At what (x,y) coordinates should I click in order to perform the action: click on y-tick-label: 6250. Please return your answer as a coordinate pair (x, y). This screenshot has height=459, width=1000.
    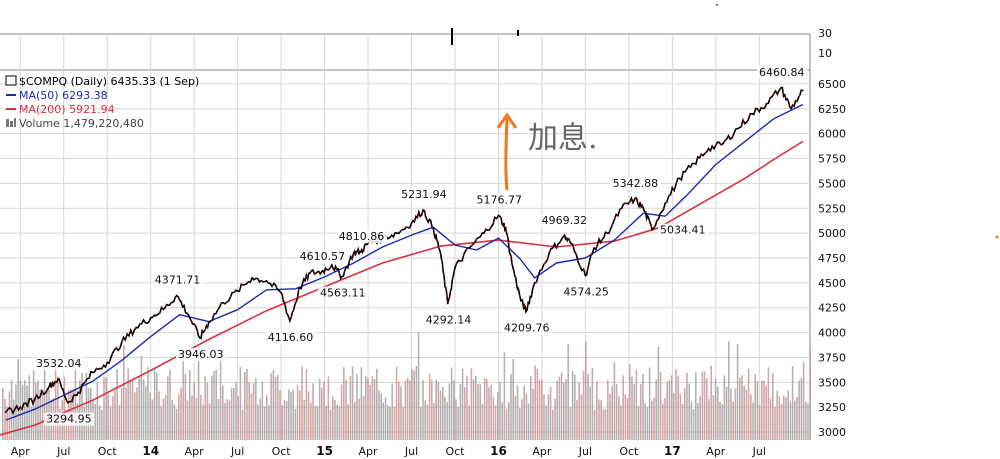
    Looking at the image, I should click on (832, 109).